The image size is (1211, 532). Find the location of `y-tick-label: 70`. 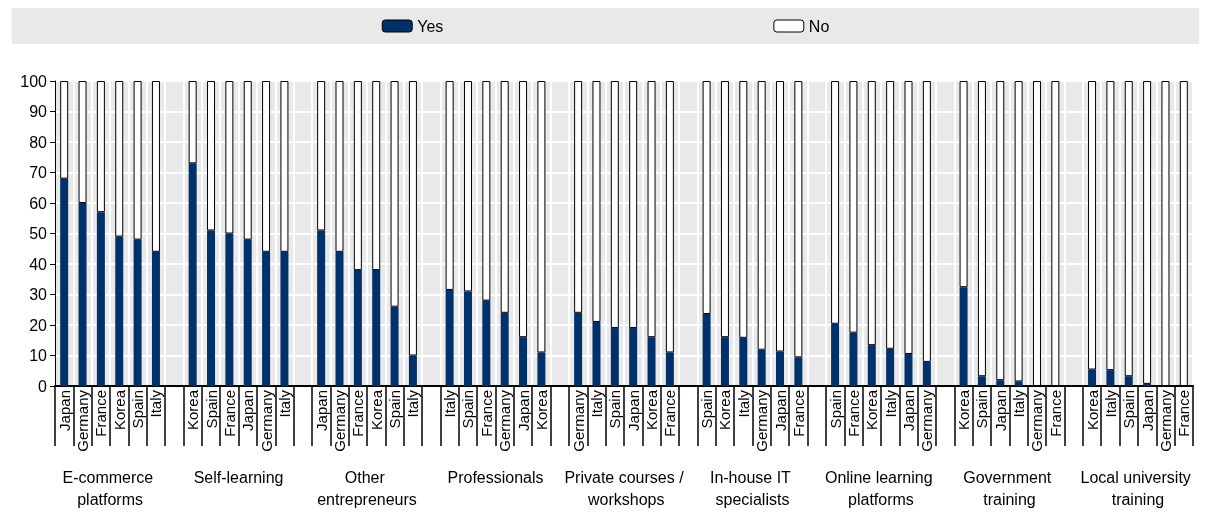

y-tick-label: 70 is located at coordinates (38, 172).